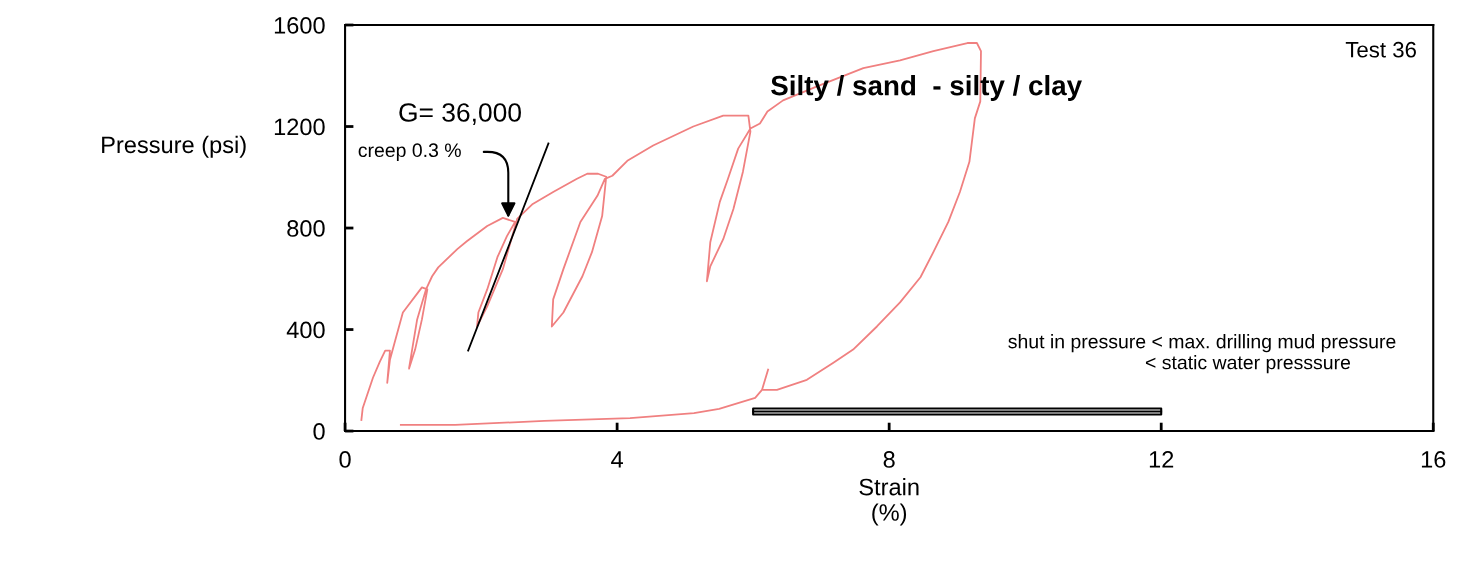  I want to click on x-axis-title: Strain (%), so click(889, 502).